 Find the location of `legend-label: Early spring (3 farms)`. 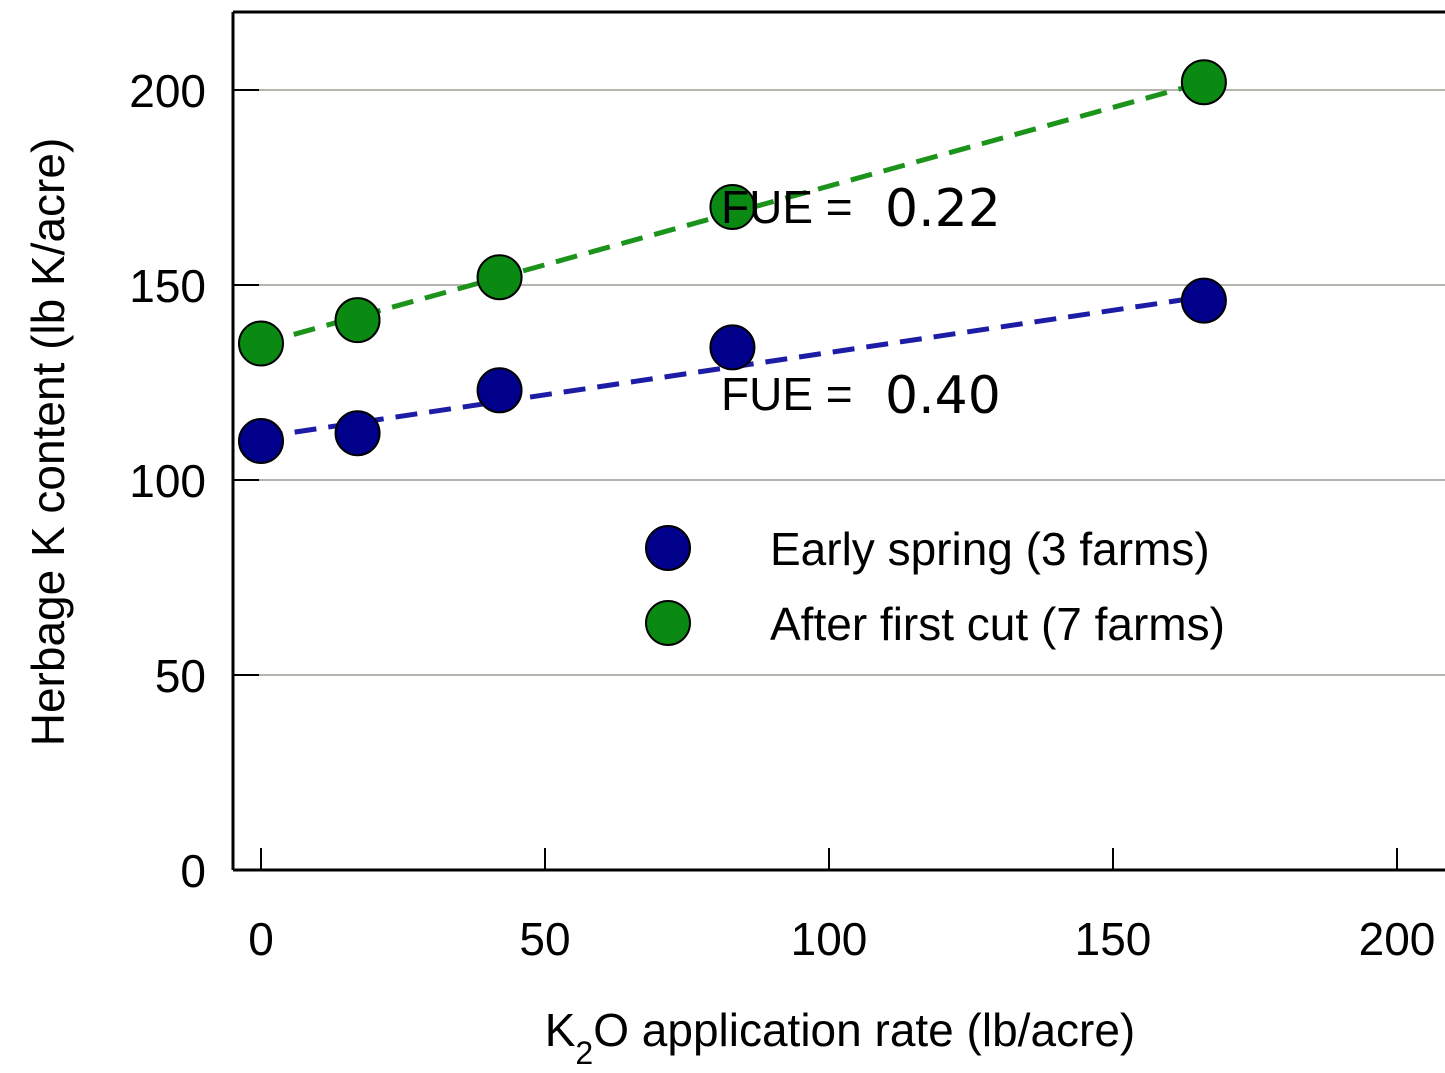

legend-label: Early spring (3 farms) is located at coordinates (990, 549).